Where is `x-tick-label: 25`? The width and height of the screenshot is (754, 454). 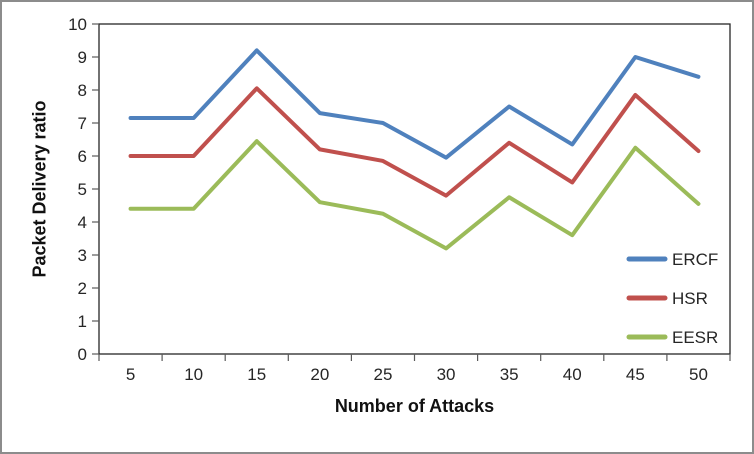
x-tick-label: 25 is located at coordinates (382, 374).